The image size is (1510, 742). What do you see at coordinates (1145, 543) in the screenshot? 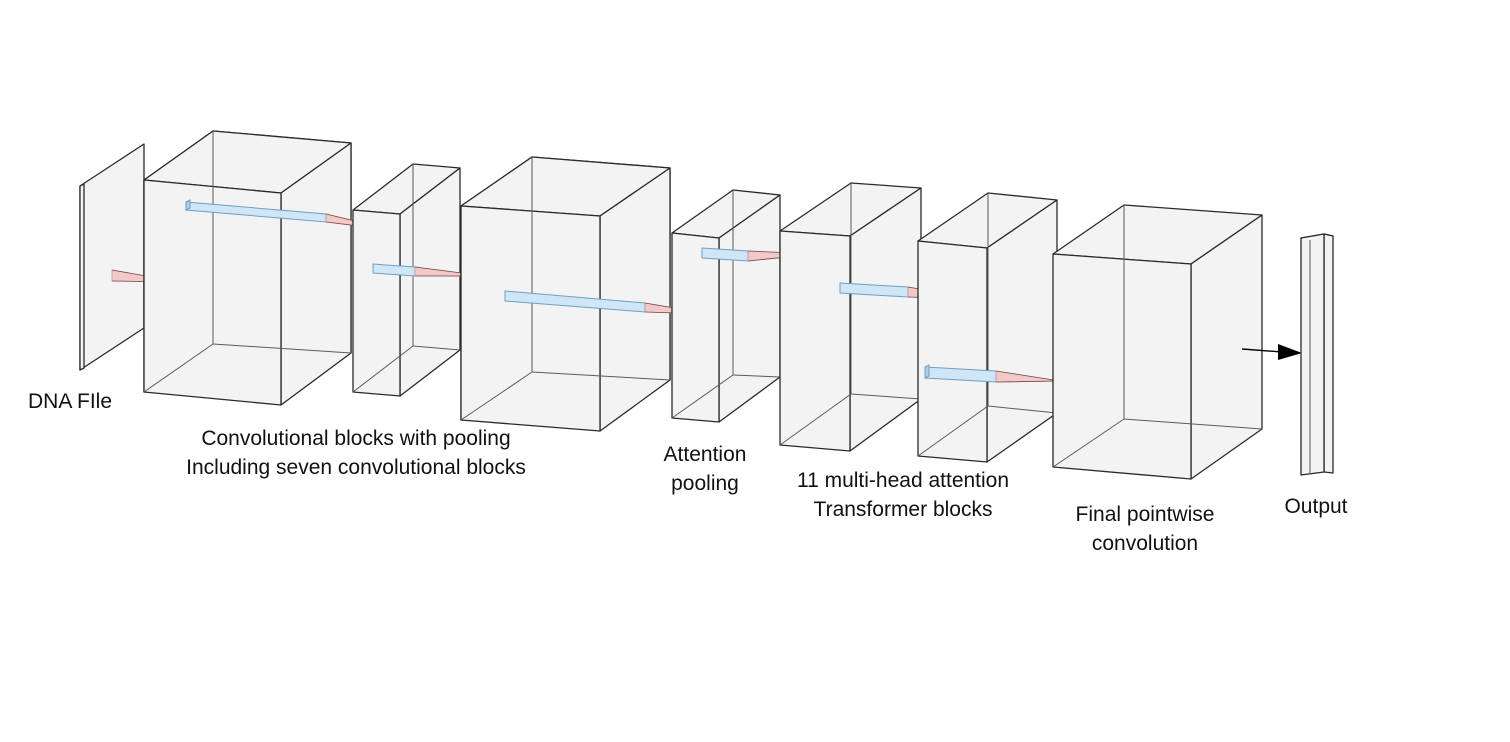
I see `final-conv-label-line2: convolution` at bounding box center [1145, 543].